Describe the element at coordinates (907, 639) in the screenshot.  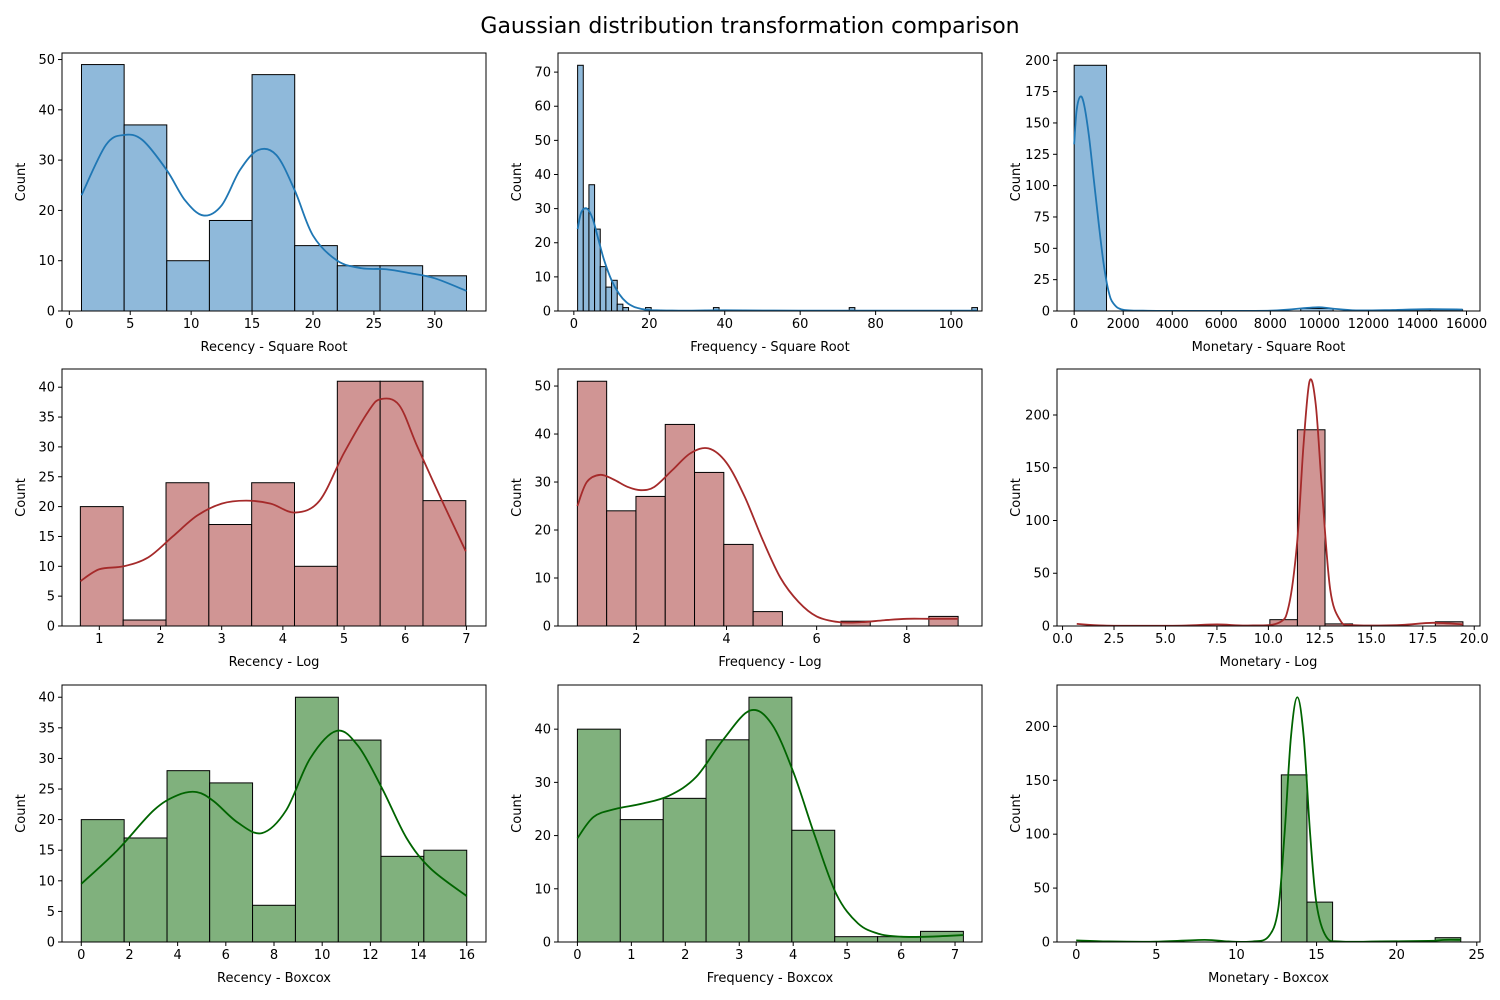
I see `x-tick-label: 8` at that location.